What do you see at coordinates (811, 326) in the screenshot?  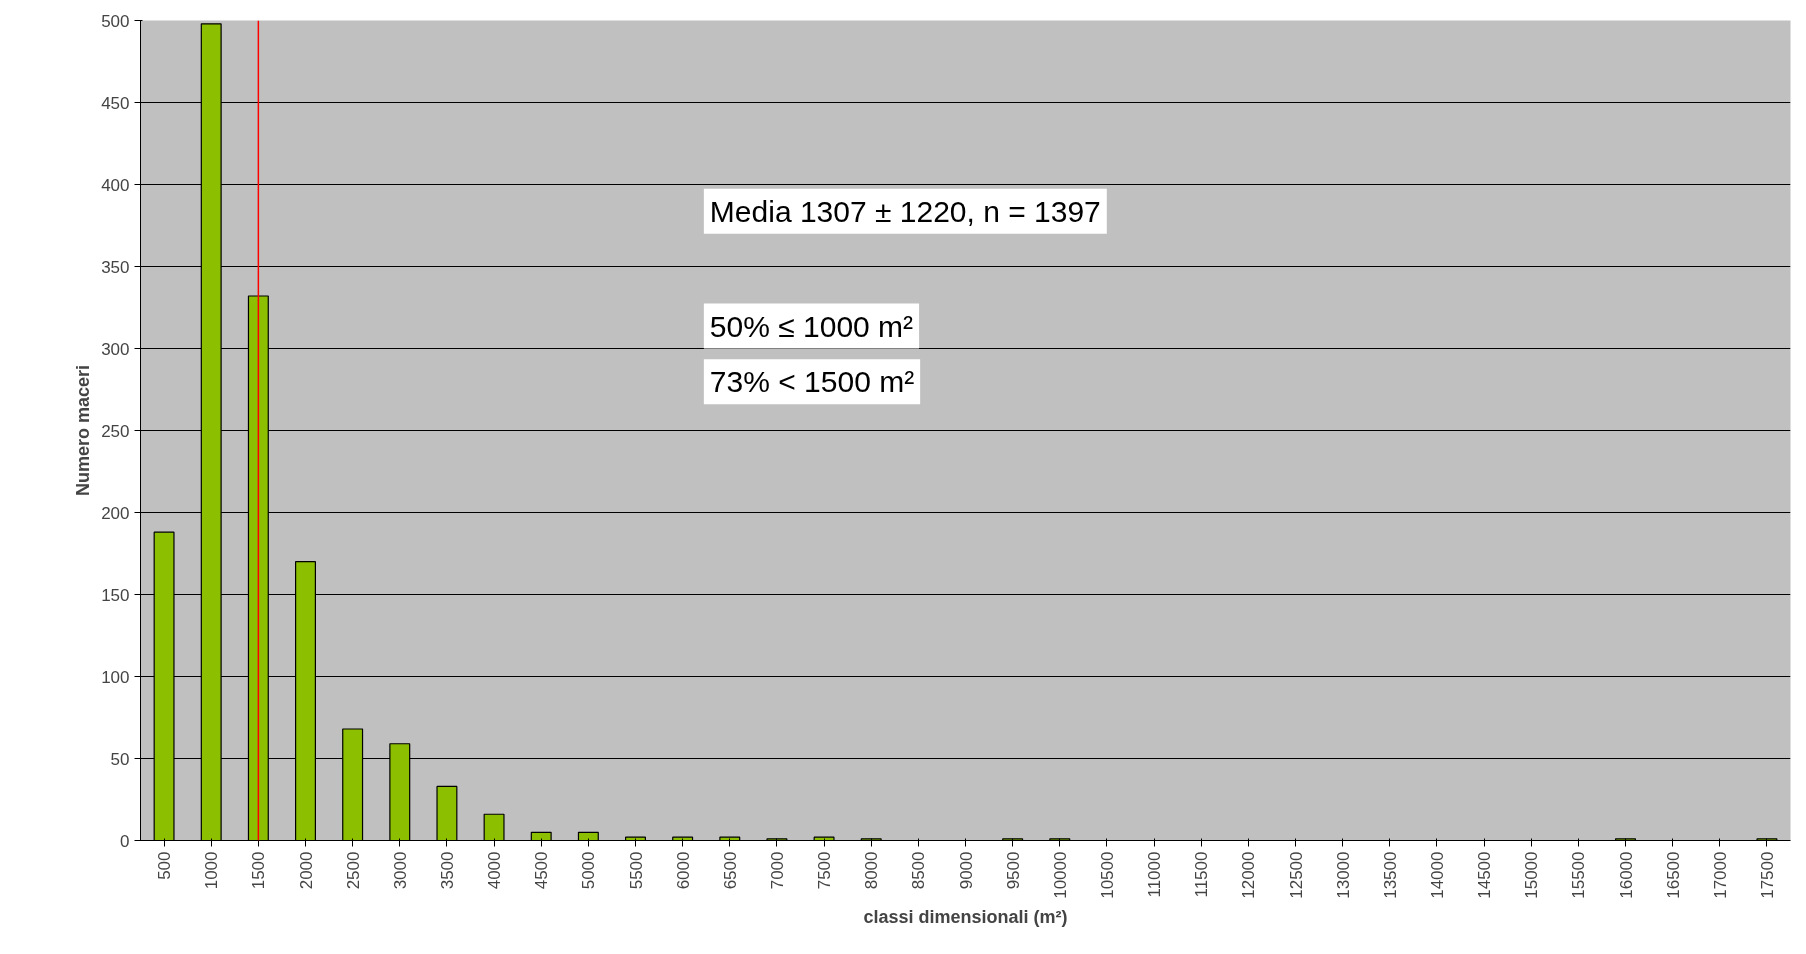 I see `annotation: 50% ≤ 1000 m²` at bounding box center [811, 326].